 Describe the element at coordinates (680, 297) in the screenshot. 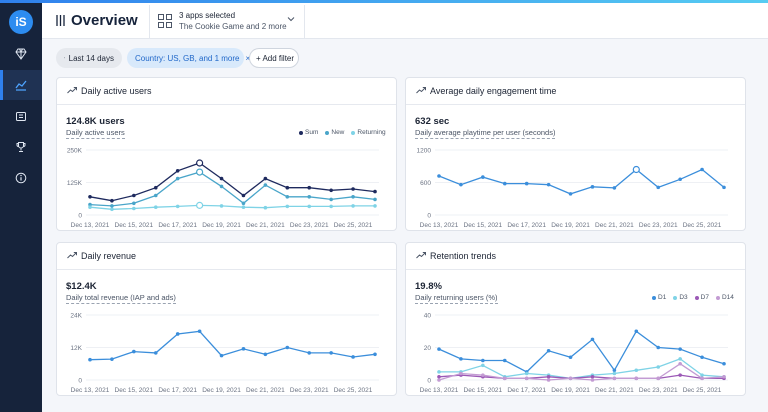

I see `legend-item-d3: D3` at that location.